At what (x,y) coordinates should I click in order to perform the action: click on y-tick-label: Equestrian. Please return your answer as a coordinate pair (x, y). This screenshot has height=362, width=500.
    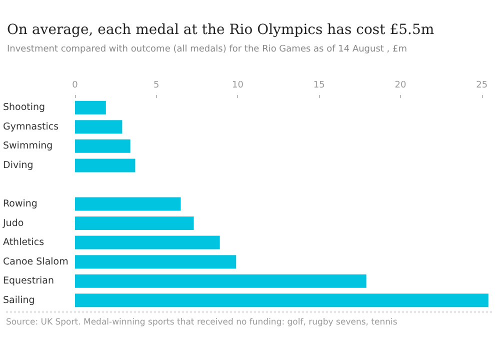
    Looking at the image, I should click on (28, 281).